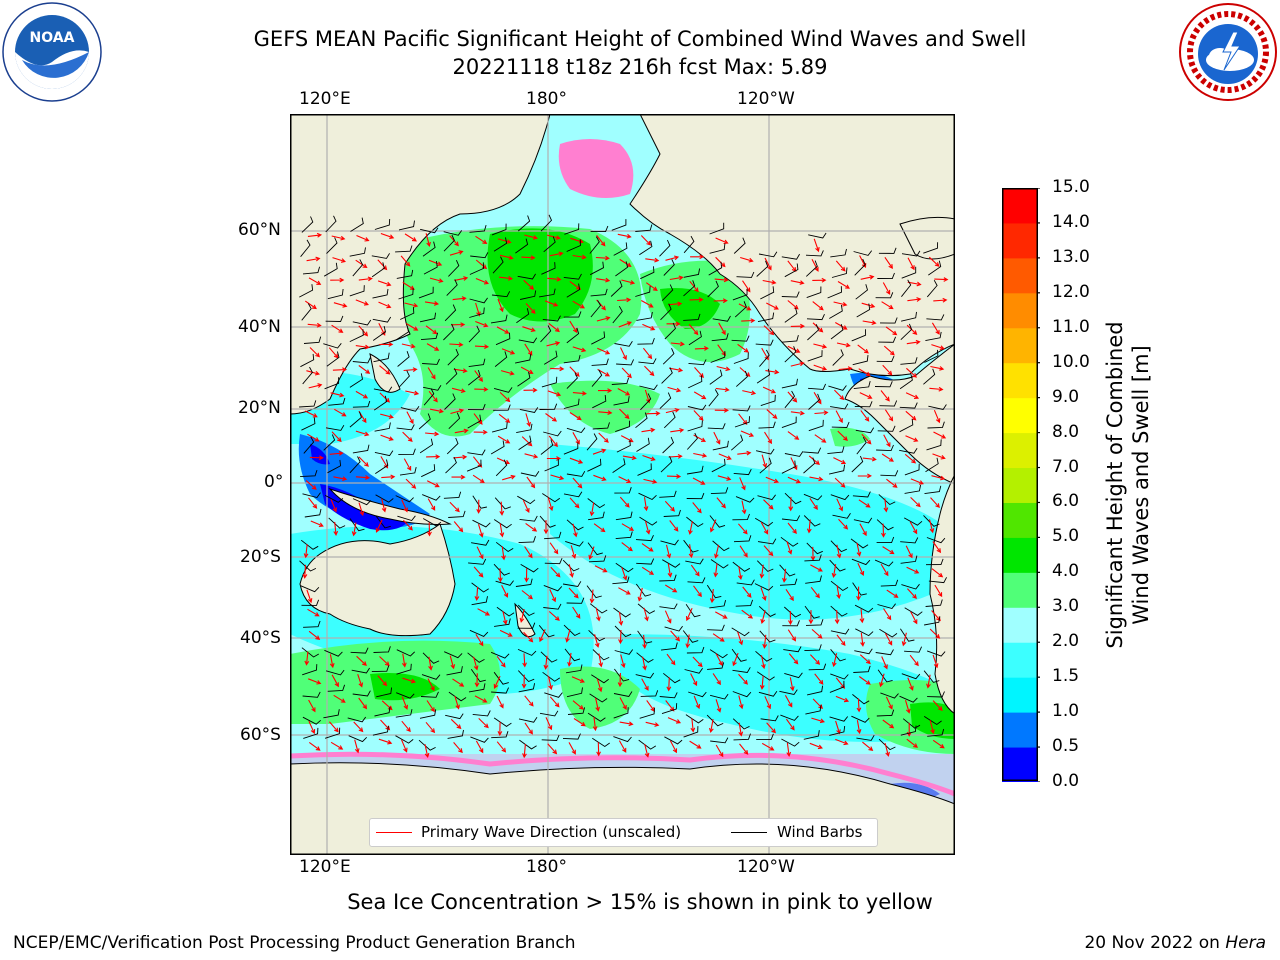 This screenshot has width=1280, height=960. What do you see at coordinates (1066, 431) in the screenshot?
I see `colorbar-tick-label: 8.0` at bounding box center [1066, 431].